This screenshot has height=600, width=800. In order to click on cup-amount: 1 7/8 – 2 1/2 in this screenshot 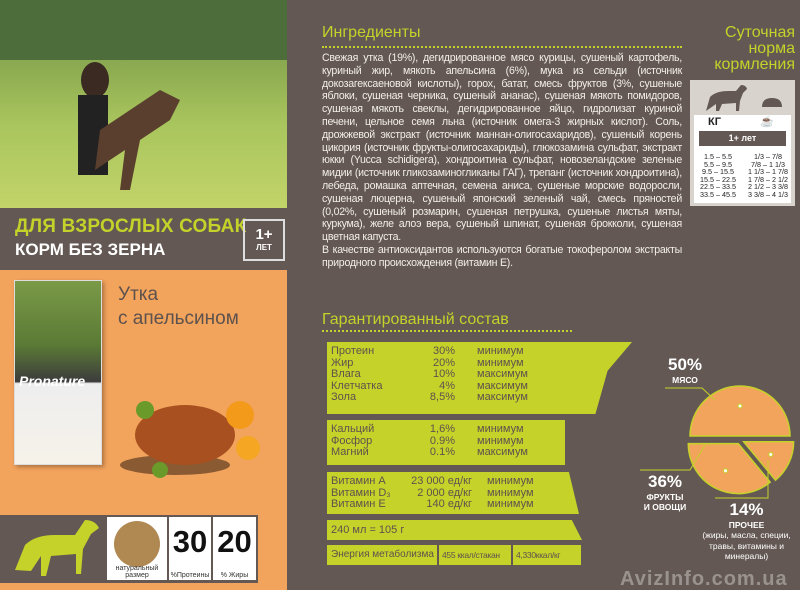, I will do `click(768, 179)`.